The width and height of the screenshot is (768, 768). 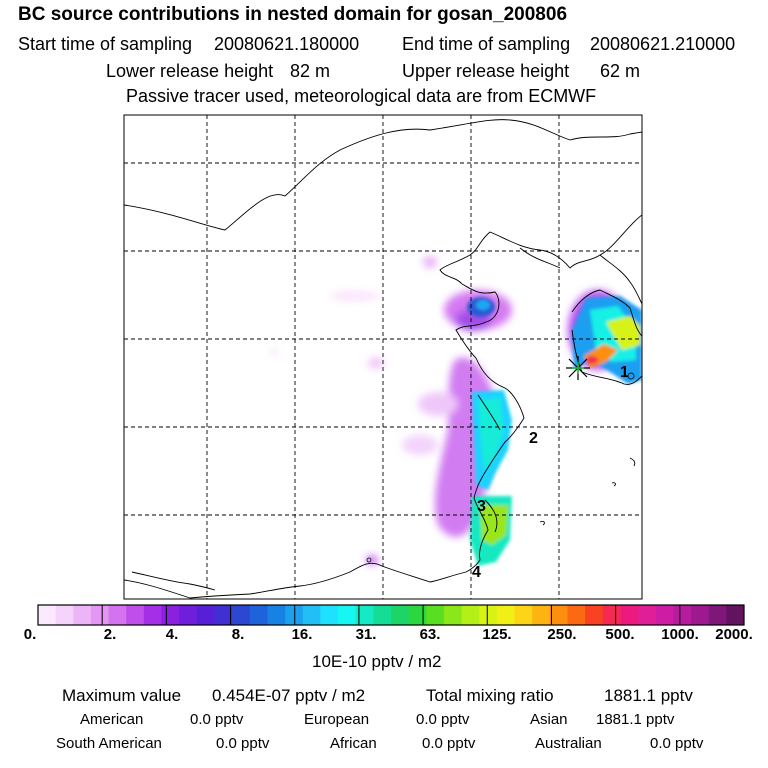 I want to click on max-value: 0.454E-07 pptv / m2, so click(x=289, y=695).